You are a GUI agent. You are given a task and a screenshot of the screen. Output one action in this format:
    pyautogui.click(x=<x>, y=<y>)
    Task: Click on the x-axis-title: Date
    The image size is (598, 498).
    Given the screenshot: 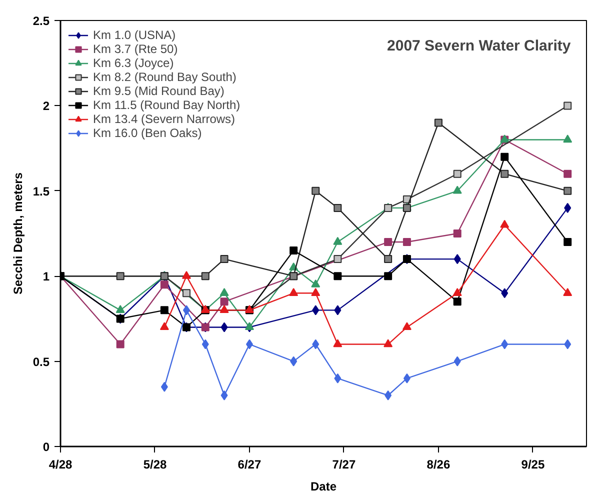 What is the action you would take?
    pyautogui.click(x=323, y=487)
    